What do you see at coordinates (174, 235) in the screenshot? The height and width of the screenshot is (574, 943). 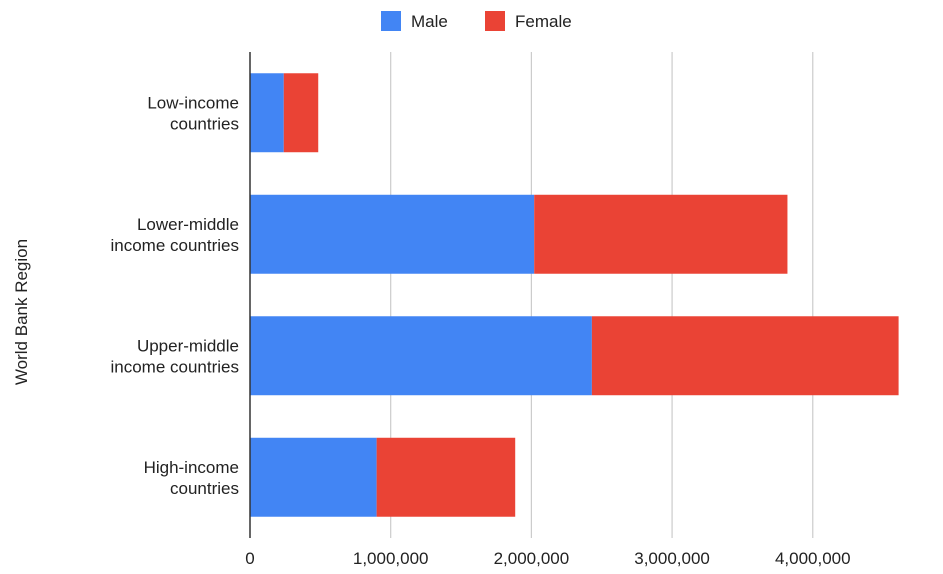 I see `category-label: Lower-middle income countries` at bounding box center [174, 235].